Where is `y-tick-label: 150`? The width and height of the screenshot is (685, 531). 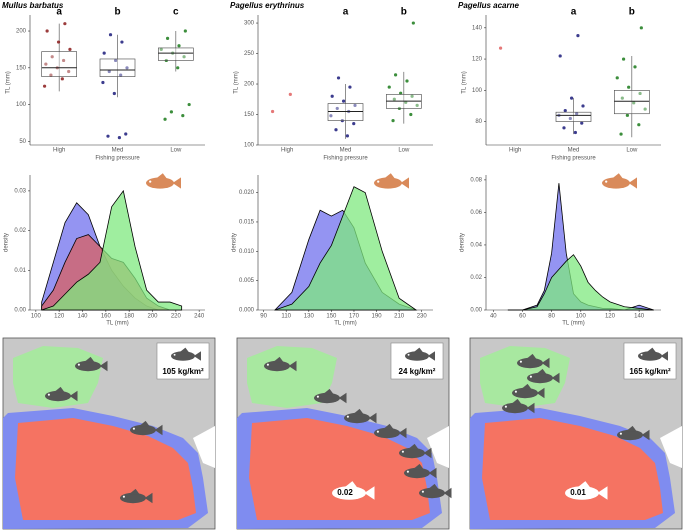
y-tick-label: 150 is located at coordinates (21, 68).